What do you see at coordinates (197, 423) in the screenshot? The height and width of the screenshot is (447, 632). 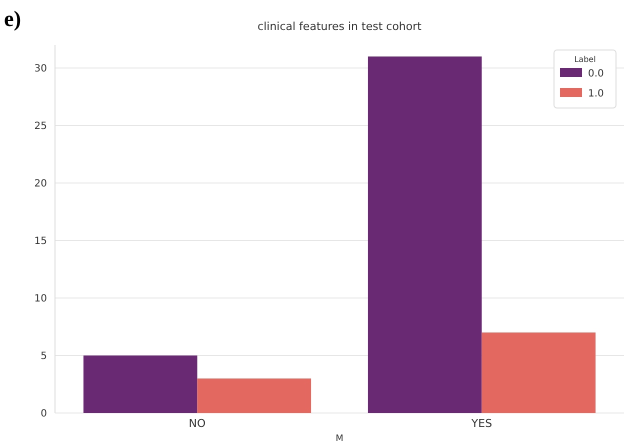 I see `x-tick-label: NO` at bounding box center [197, 423].